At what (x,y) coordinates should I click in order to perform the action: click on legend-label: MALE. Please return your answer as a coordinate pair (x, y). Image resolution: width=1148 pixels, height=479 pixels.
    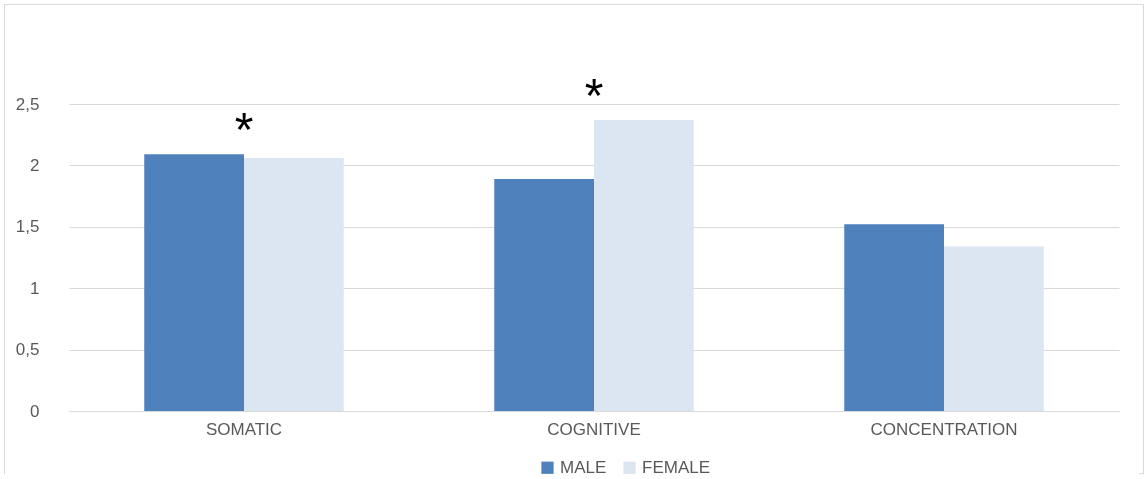
    Looking at the image, I should click on (583, 467).